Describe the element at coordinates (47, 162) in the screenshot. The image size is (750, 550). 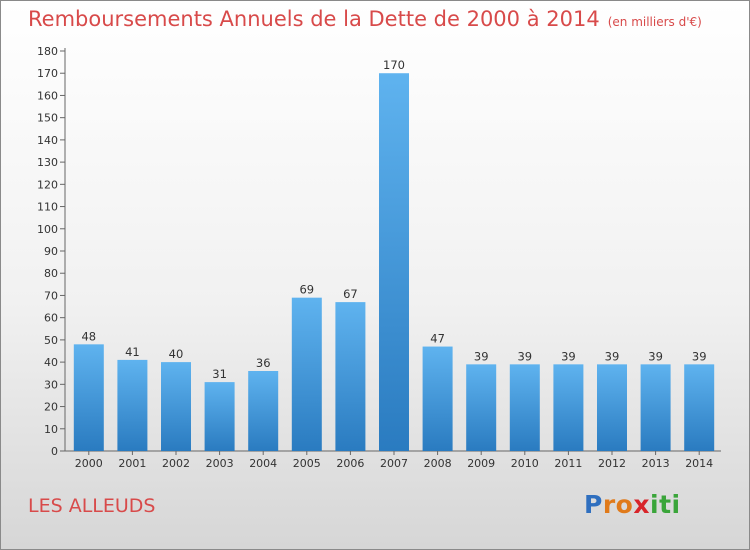
I see `y-tick-label: 130` at that location.